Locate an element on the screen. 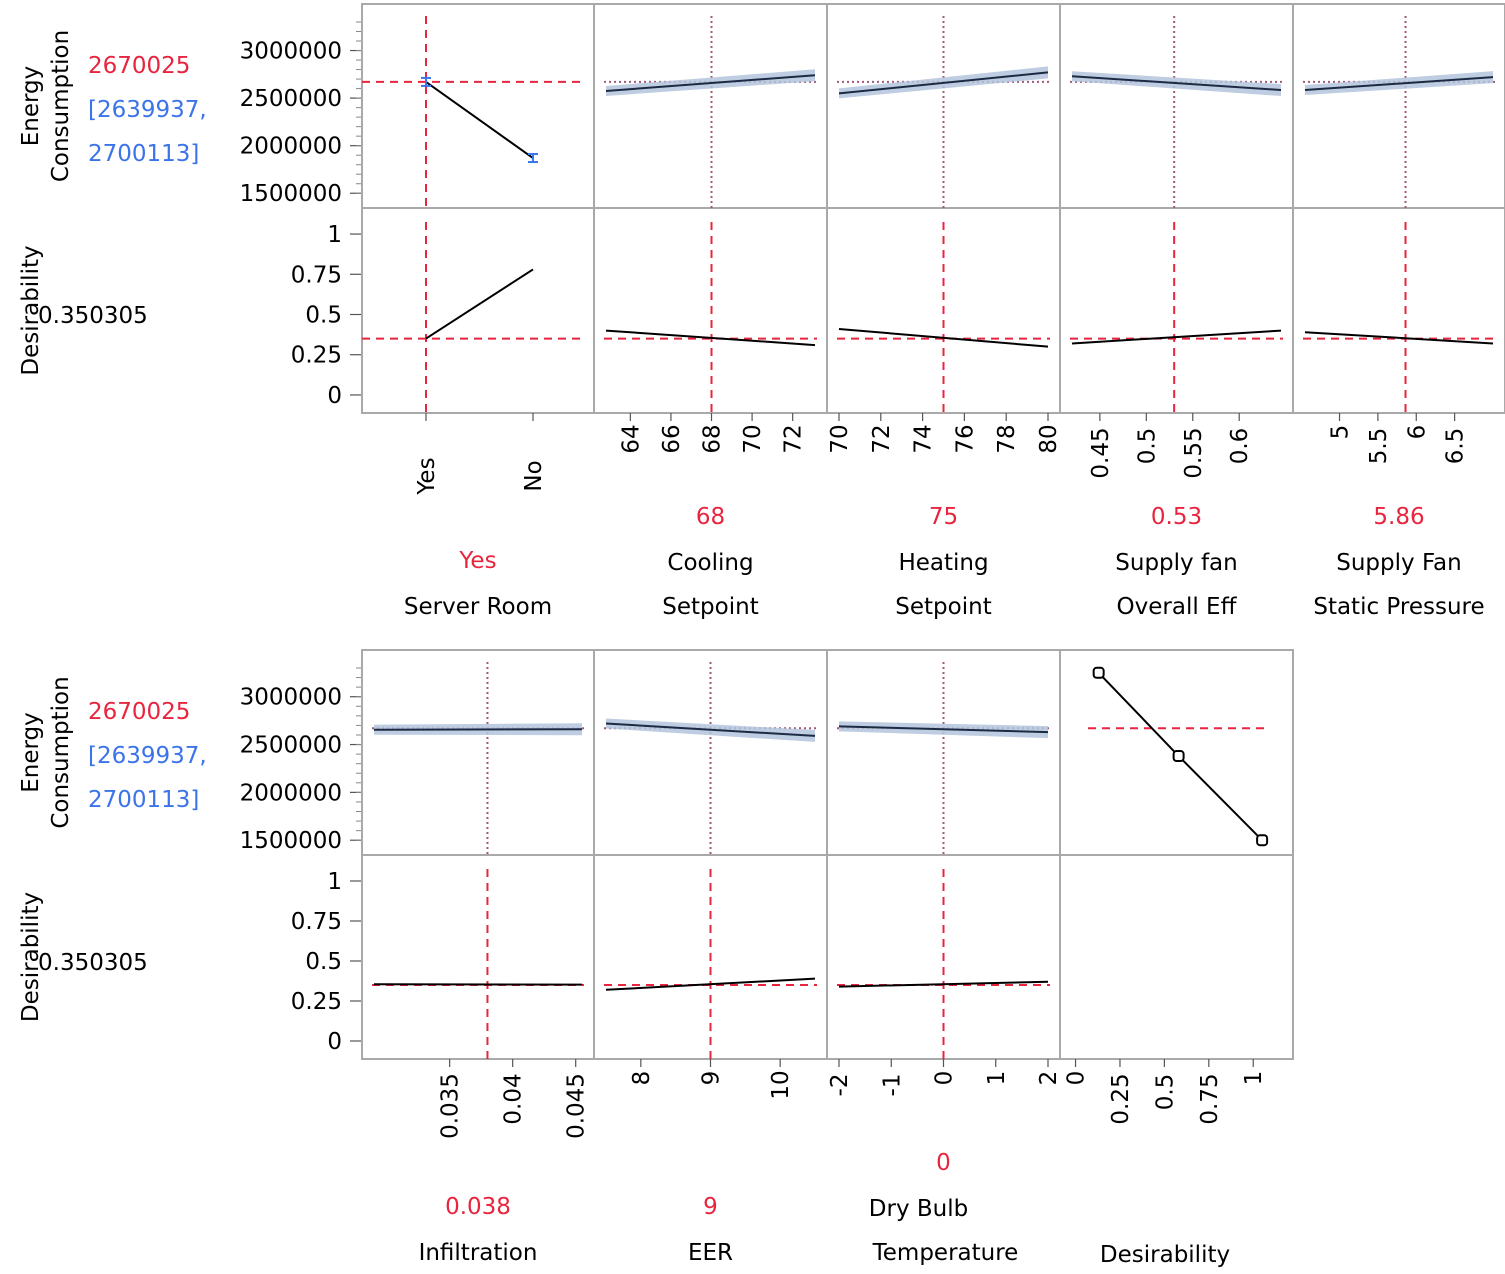 The image size is (1505, 1274). x-tick-label: 9 is located at coordinates (712, 1078).